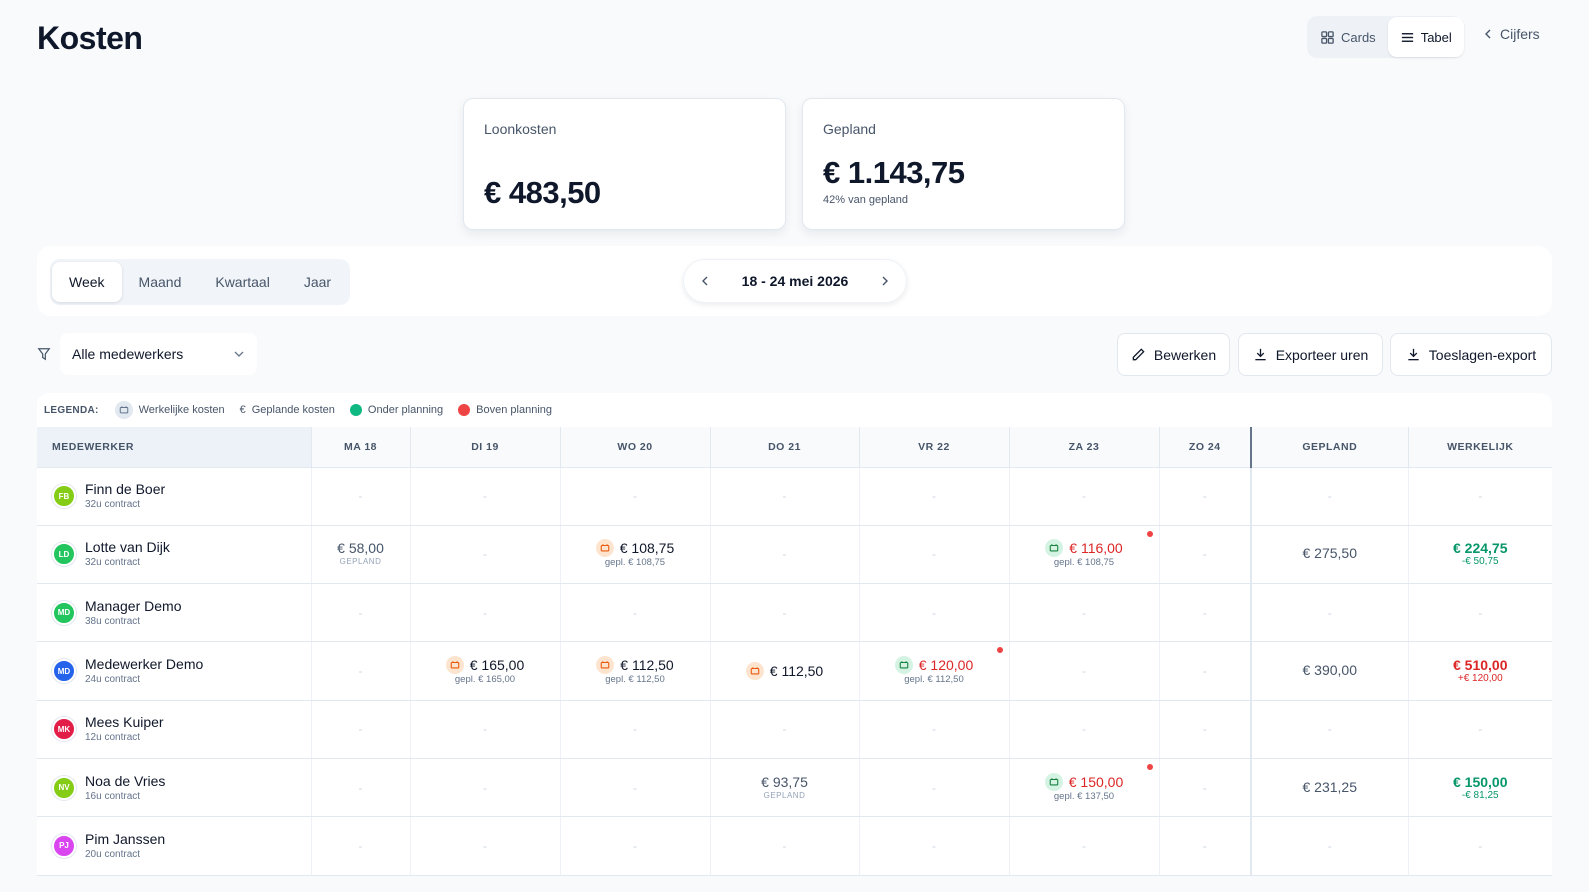  Describe the element at coordinates (795, 281) in the screenshot. I see `date-navigator: 18 - 24 mei 2026` at that location.